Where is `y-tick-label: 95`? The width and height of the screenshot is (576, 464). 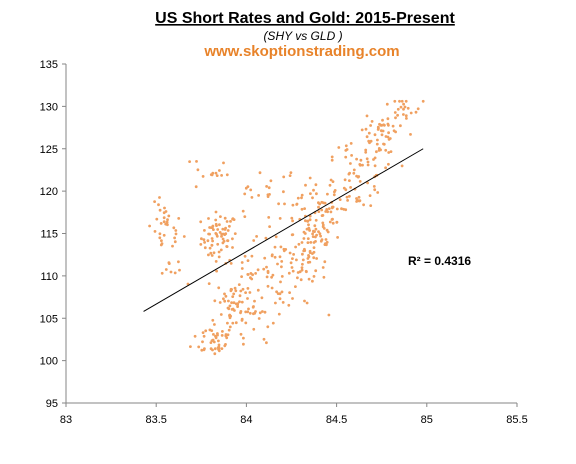 y-tick-label: 95 is located at coordinates (52, 404).